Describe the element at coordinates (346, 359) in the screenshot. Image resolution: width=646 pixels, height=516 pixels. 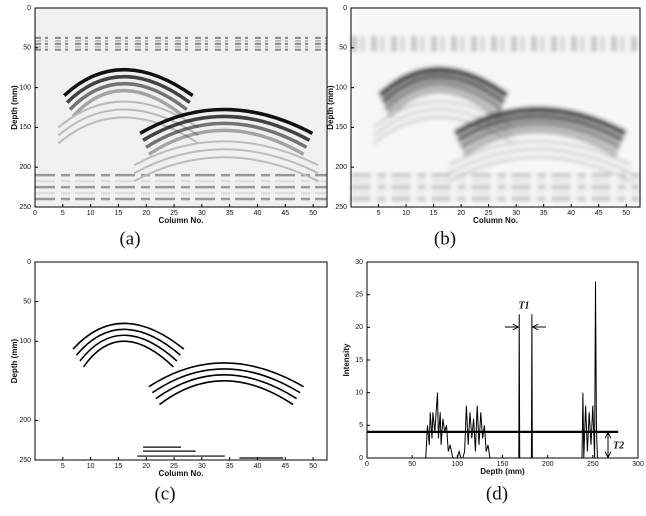
I see `y-axis-label: Intensity` at that location.